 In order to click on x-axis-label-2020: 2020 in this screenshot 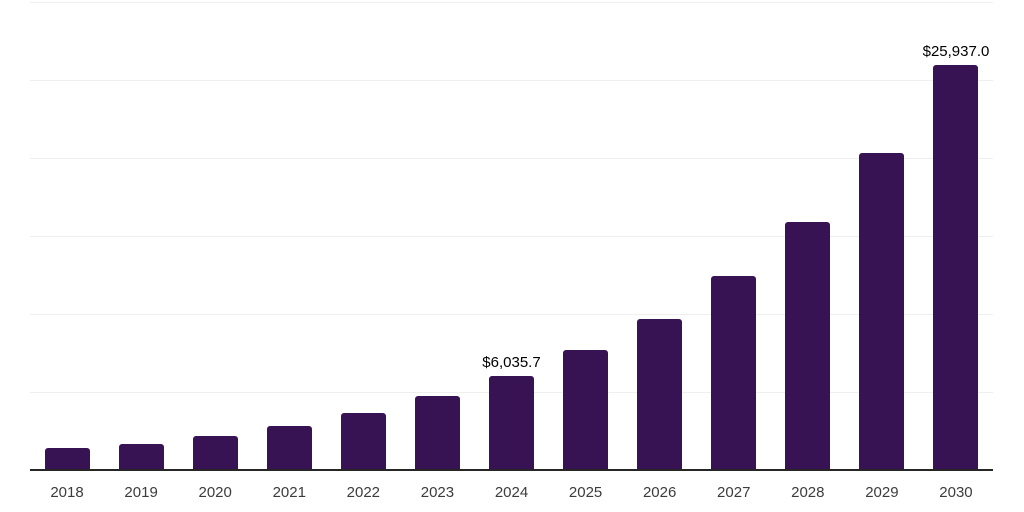, I will do `click(215, 492)`.